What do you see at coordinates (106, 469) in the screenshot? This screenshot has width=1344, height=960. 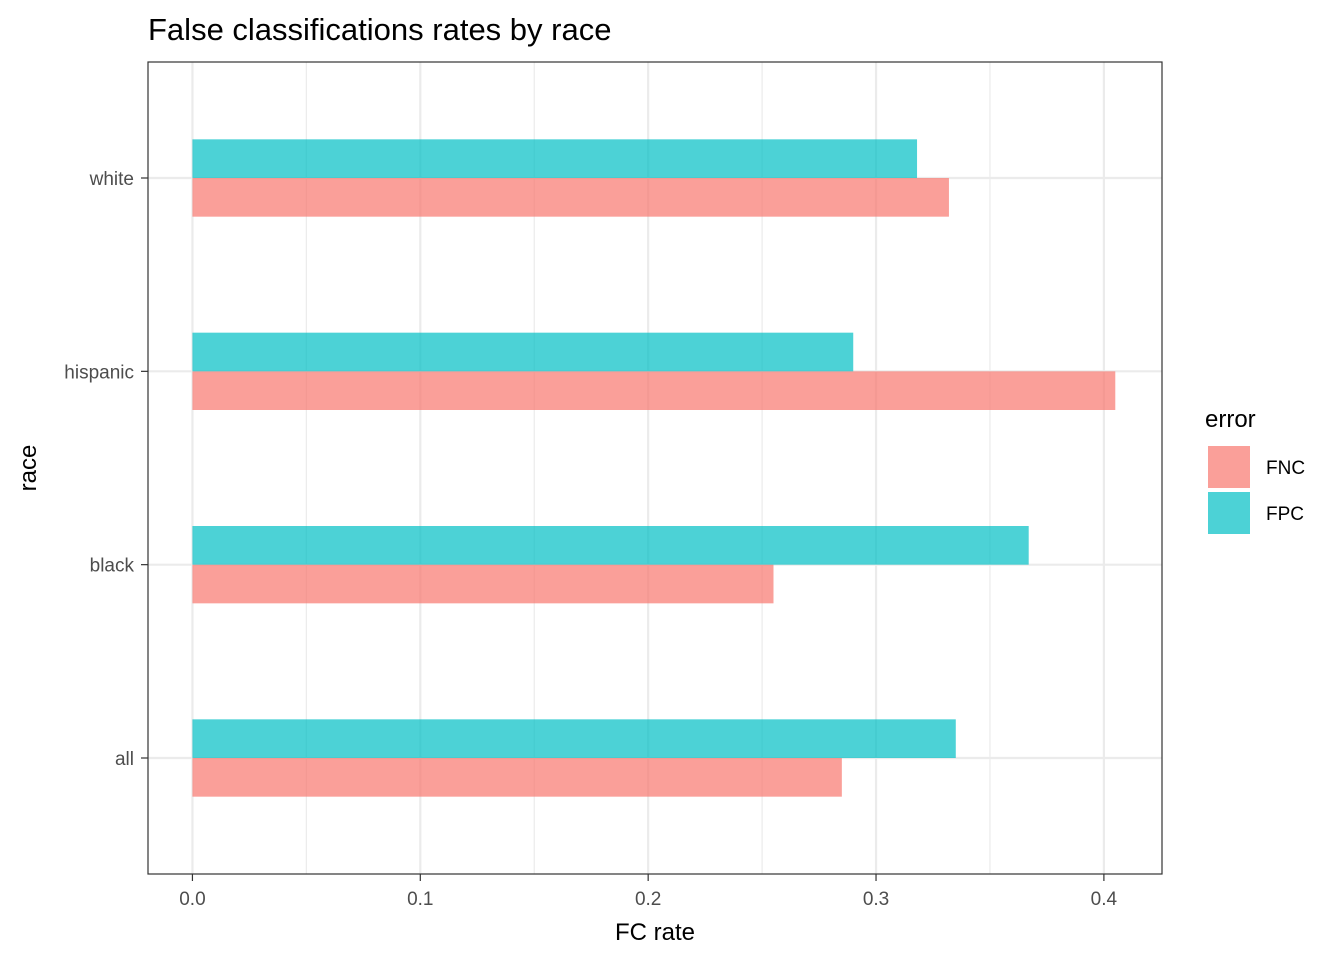 I see `y-axis: all black hispanic white` at bounding box center [106, 469].